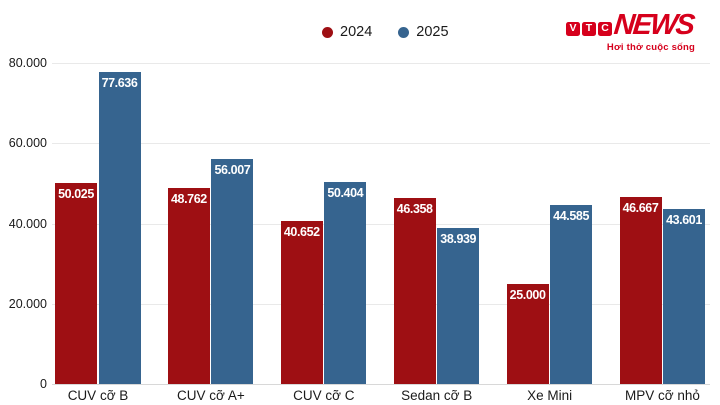 This screenshot has height=405, width=720. I want to click on logo-letter-boxes: V T C, so click(589, 28).